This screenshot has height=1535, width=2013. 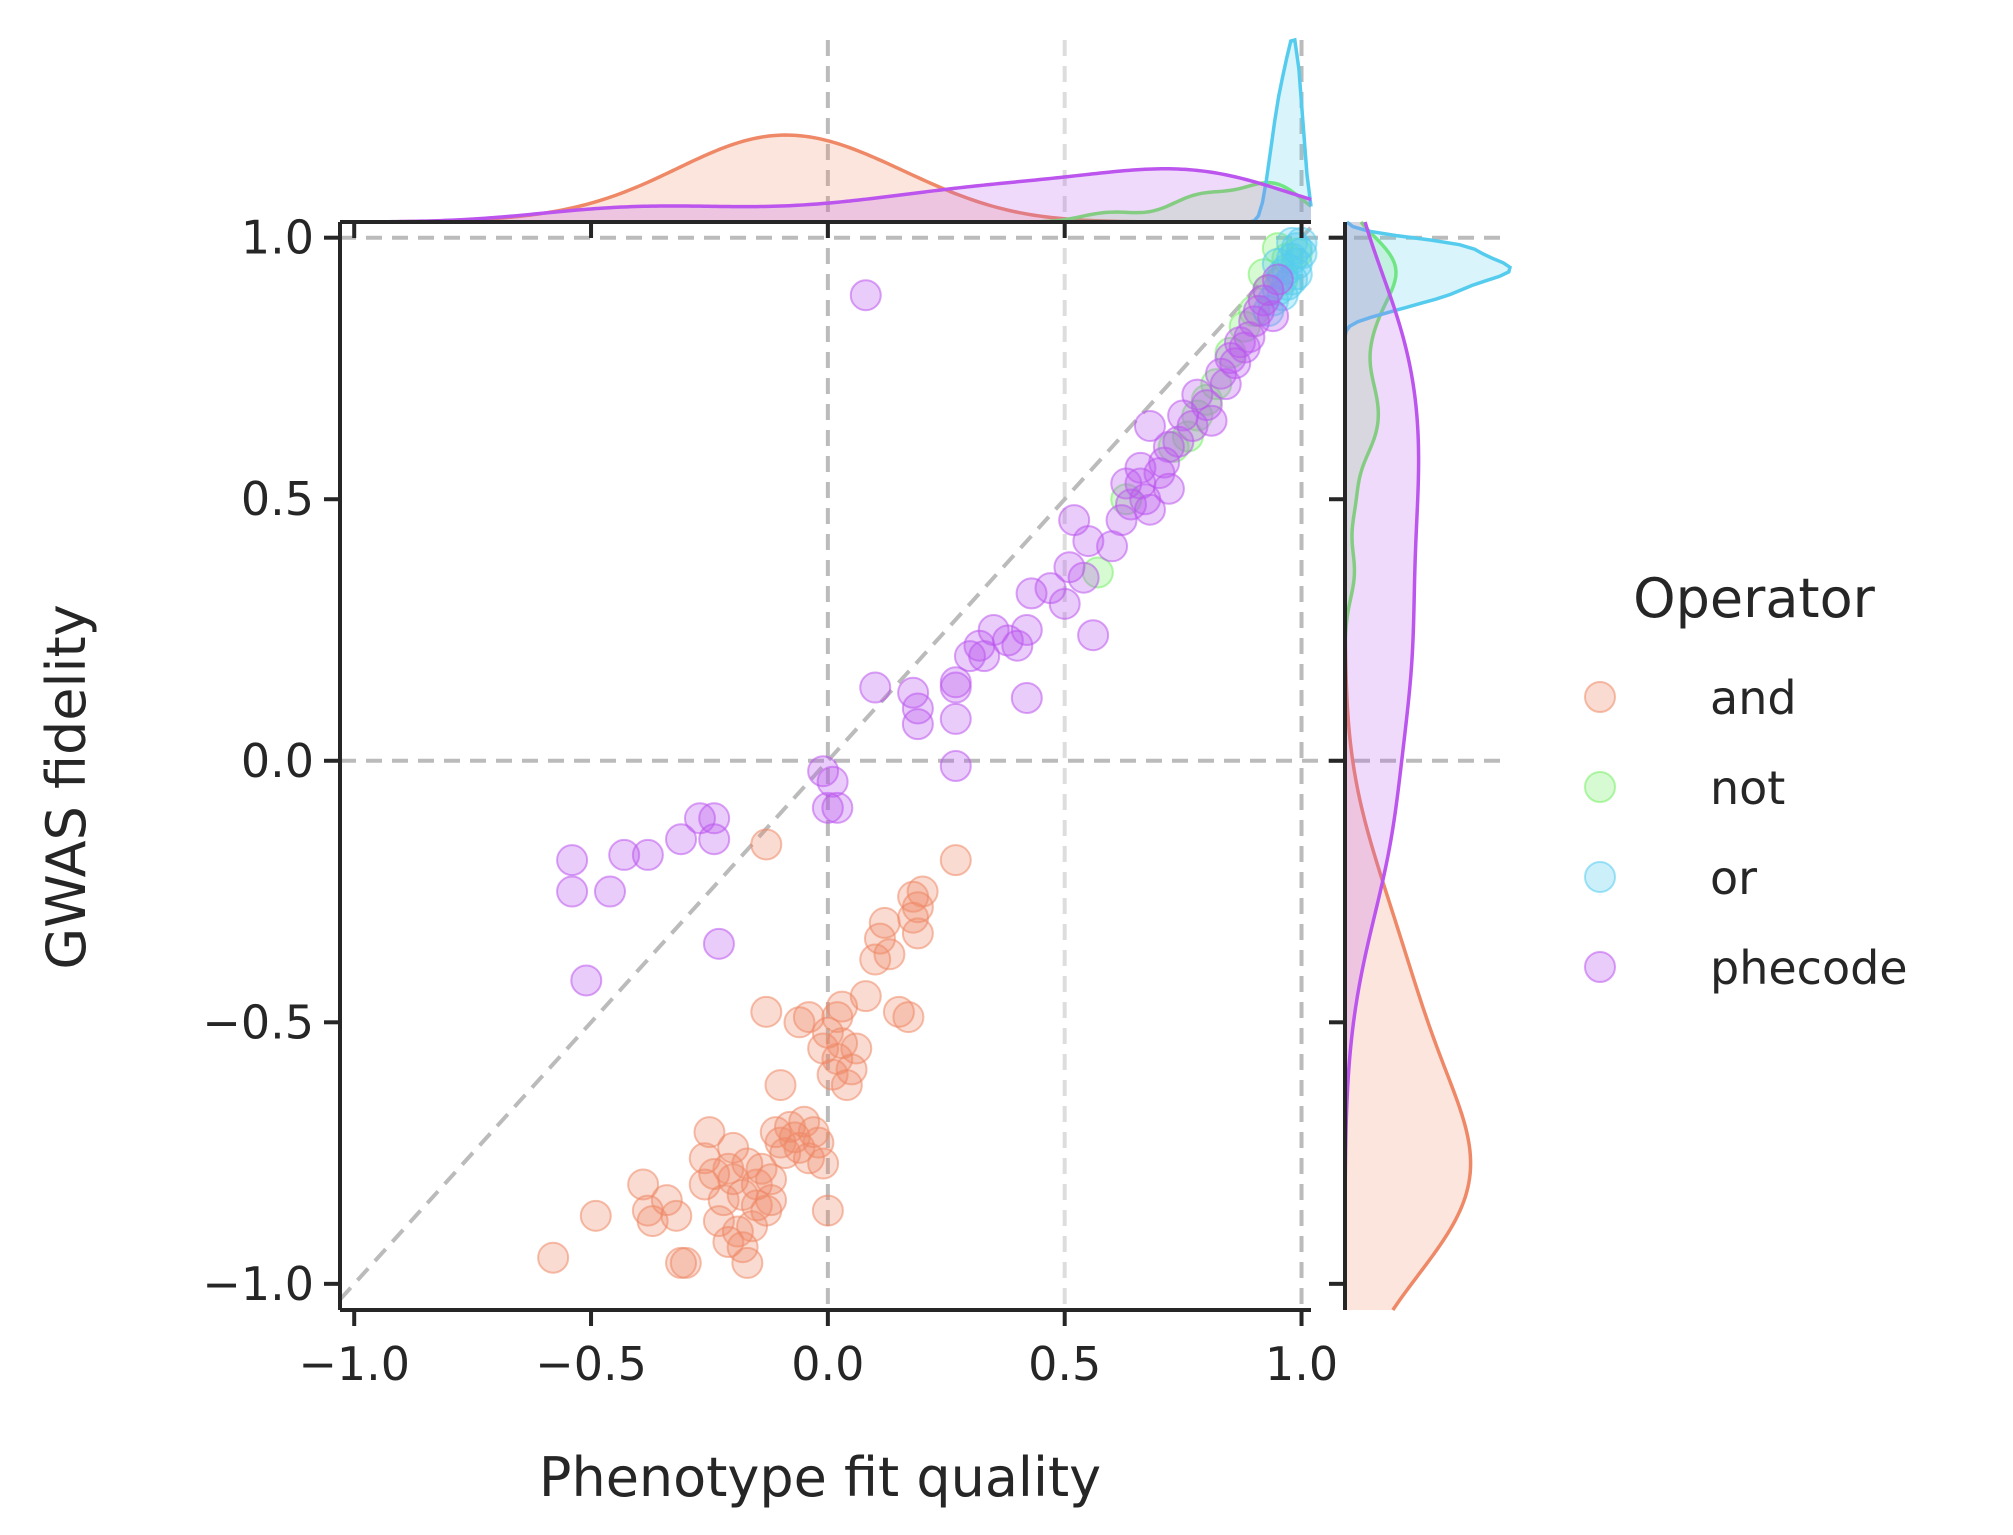 What do you see at coordinates (1064, 1364) in the screenshot?
I see `x-tick-label: 0.5` at bounding box center [1064, 1364].